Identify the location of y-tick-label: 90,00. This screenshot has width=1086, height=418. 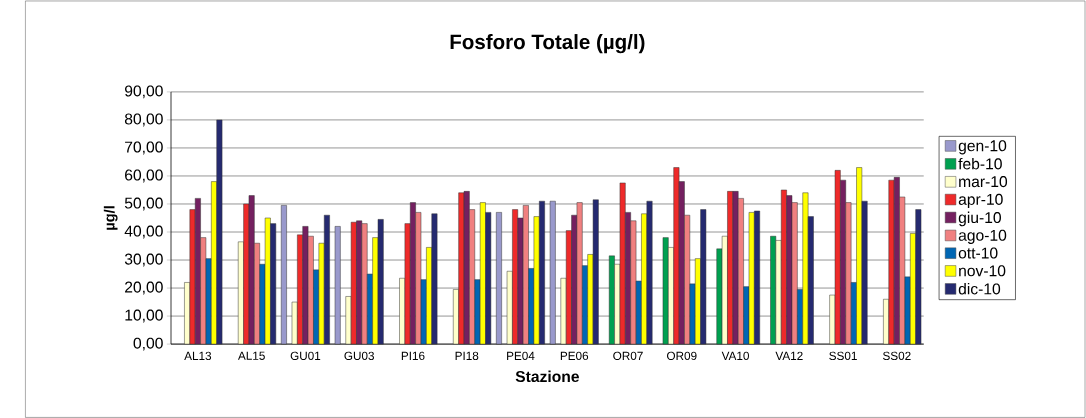
(144, 92).